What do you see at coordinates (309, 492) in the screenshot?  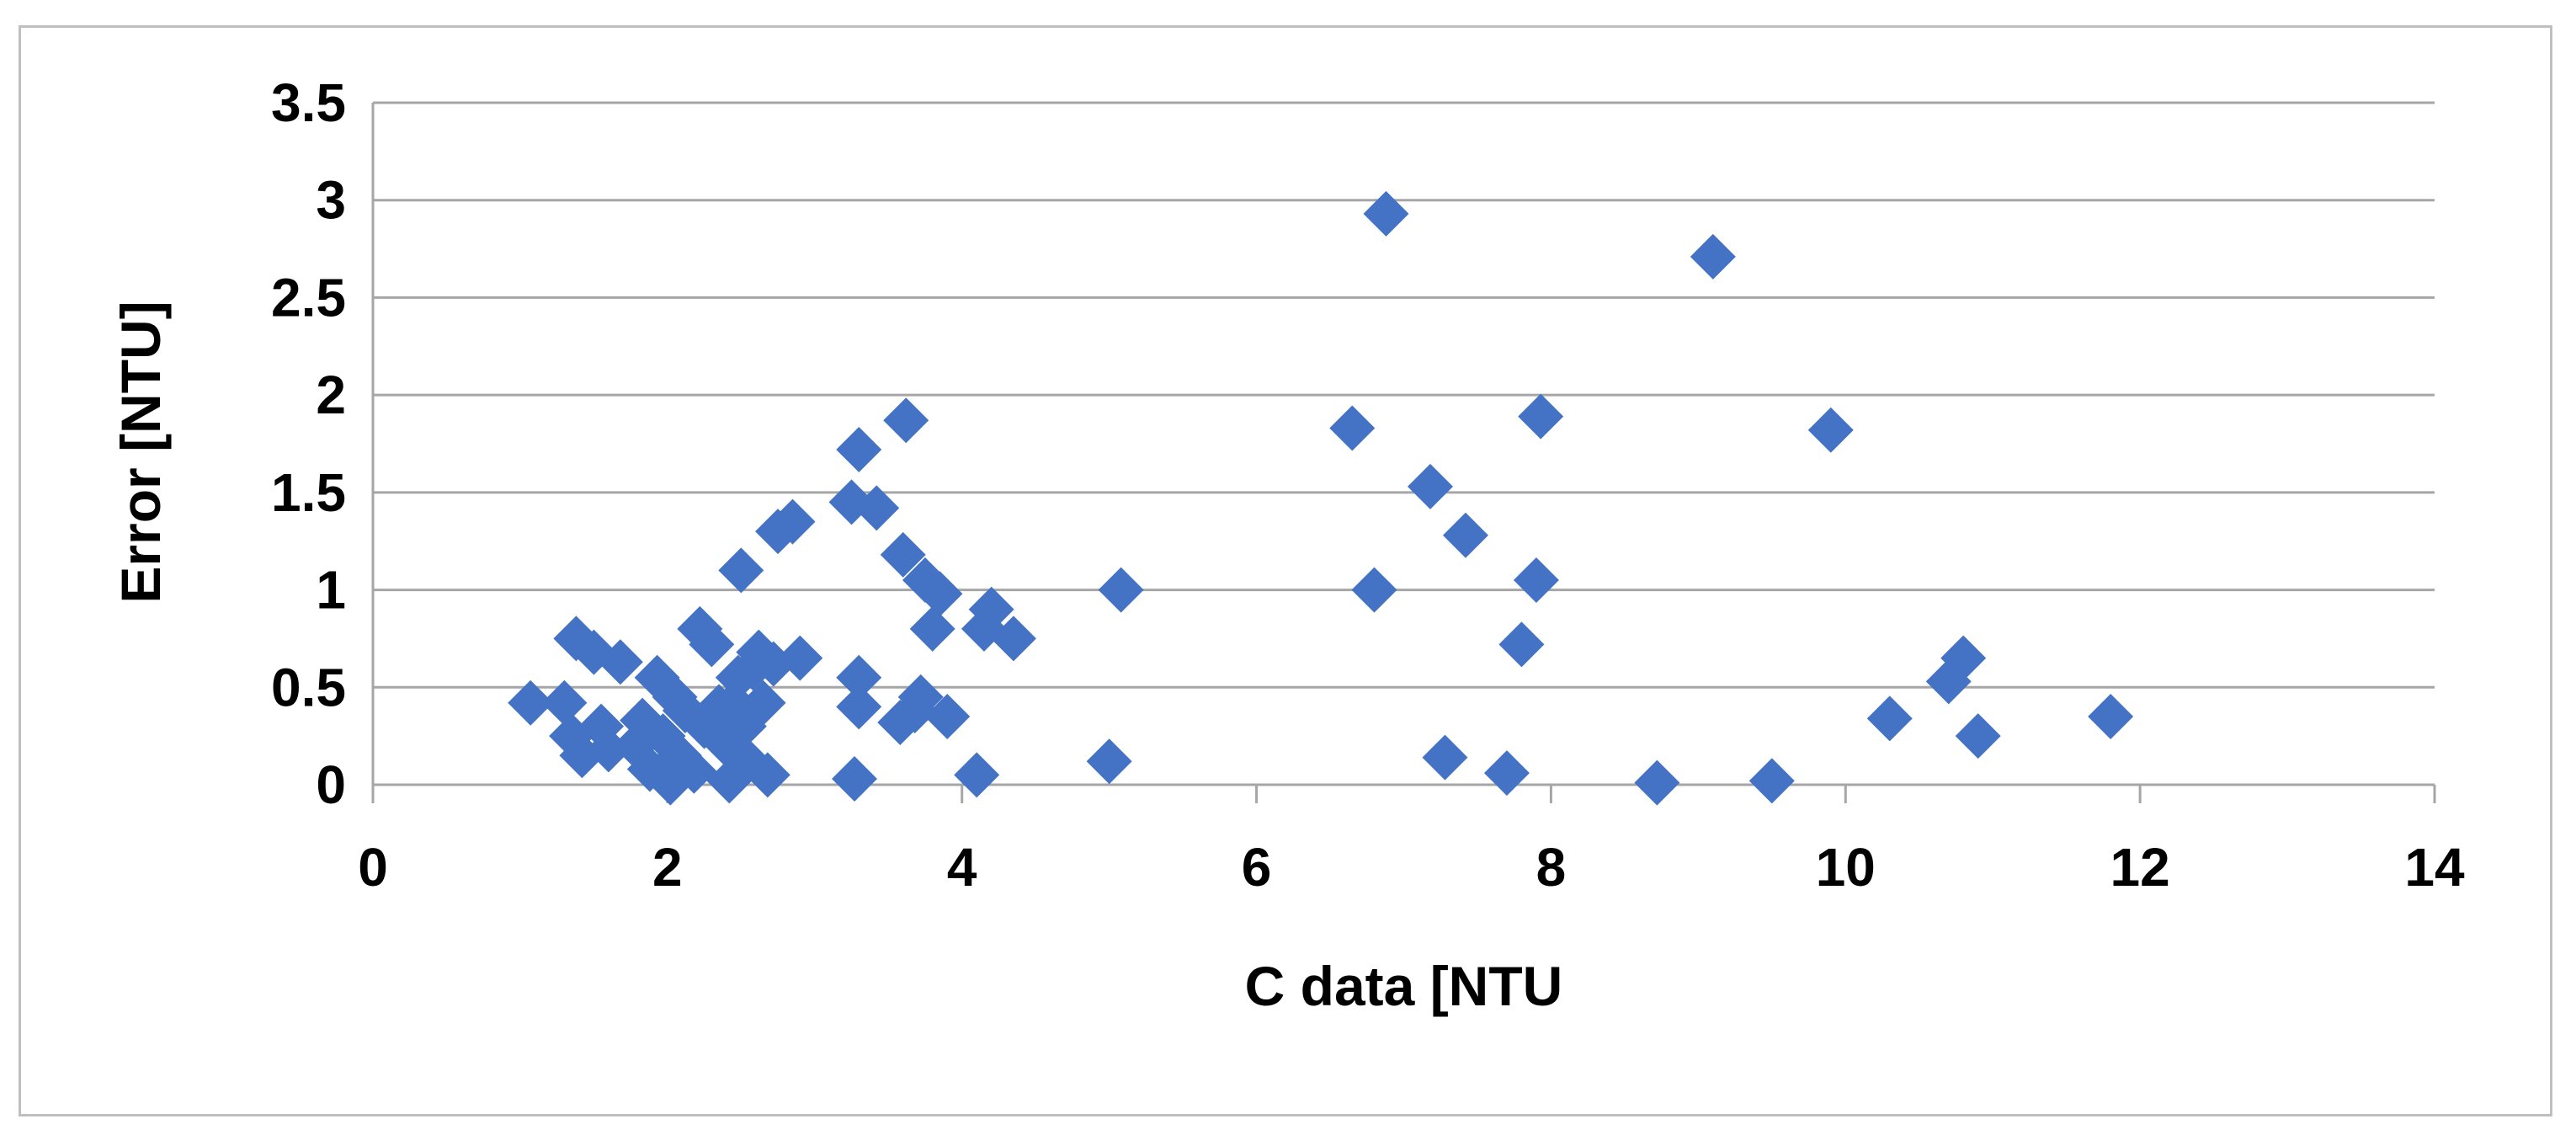 I see `y-tick-label: 1.5` at bounding box center [309, 492].